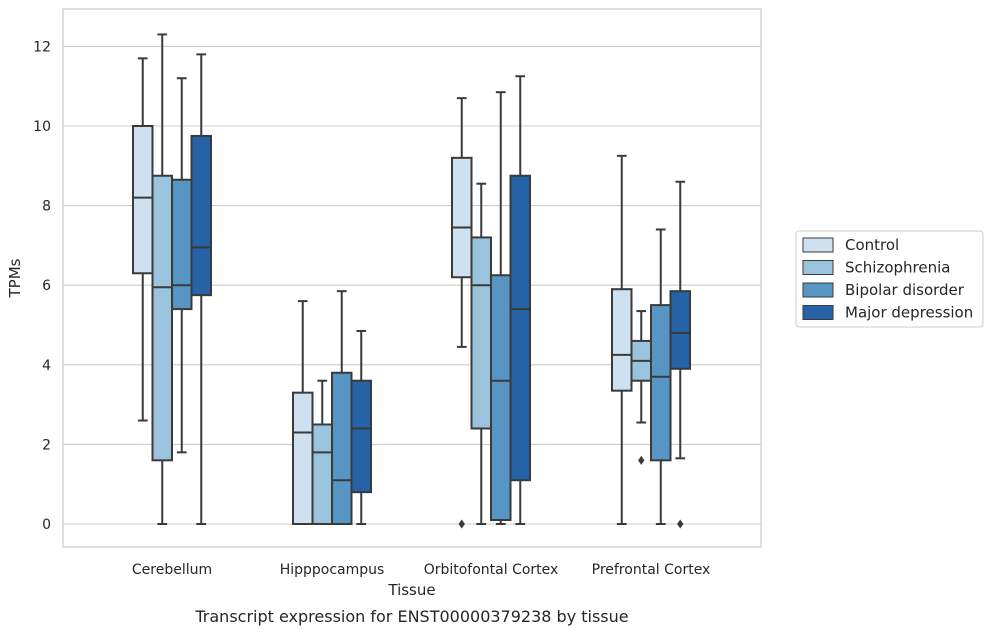 This screenshot has width=992, height=634. What do you see at coordinates (46, 525) in the screenshot?
I see `y-tick-label: 0` at bounding box center [46, 525].